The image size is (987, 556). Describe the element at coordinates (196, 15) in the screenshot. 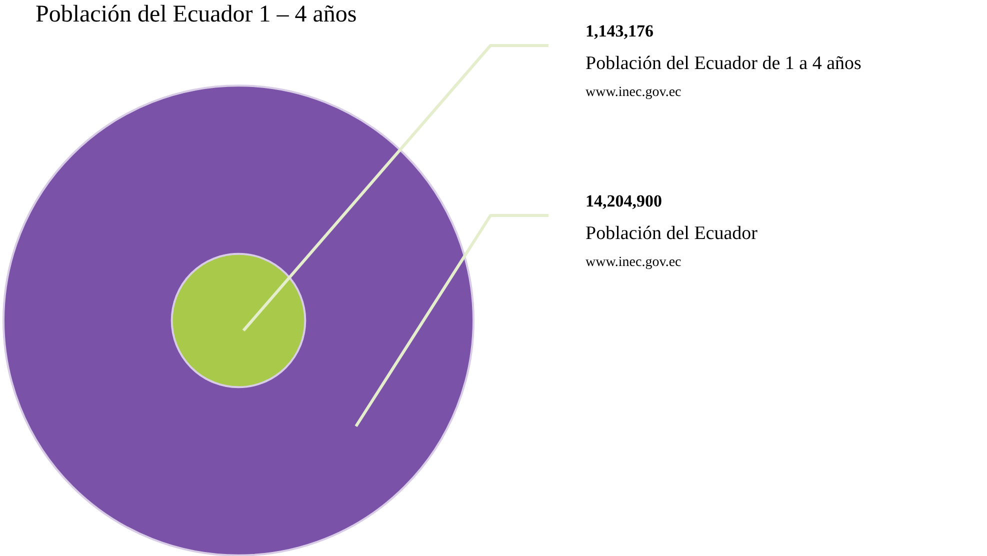

I see `text: Población del Ecuador 1 – 4 años` at that location.